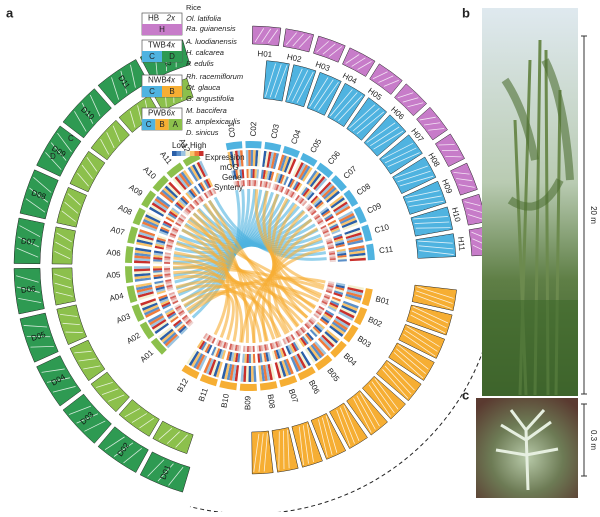 The image size is (600, 517). What do you see at coordinates (225, 157) in the screenshot?
I see `track-label: Expression` at bounding box center [225, 157].